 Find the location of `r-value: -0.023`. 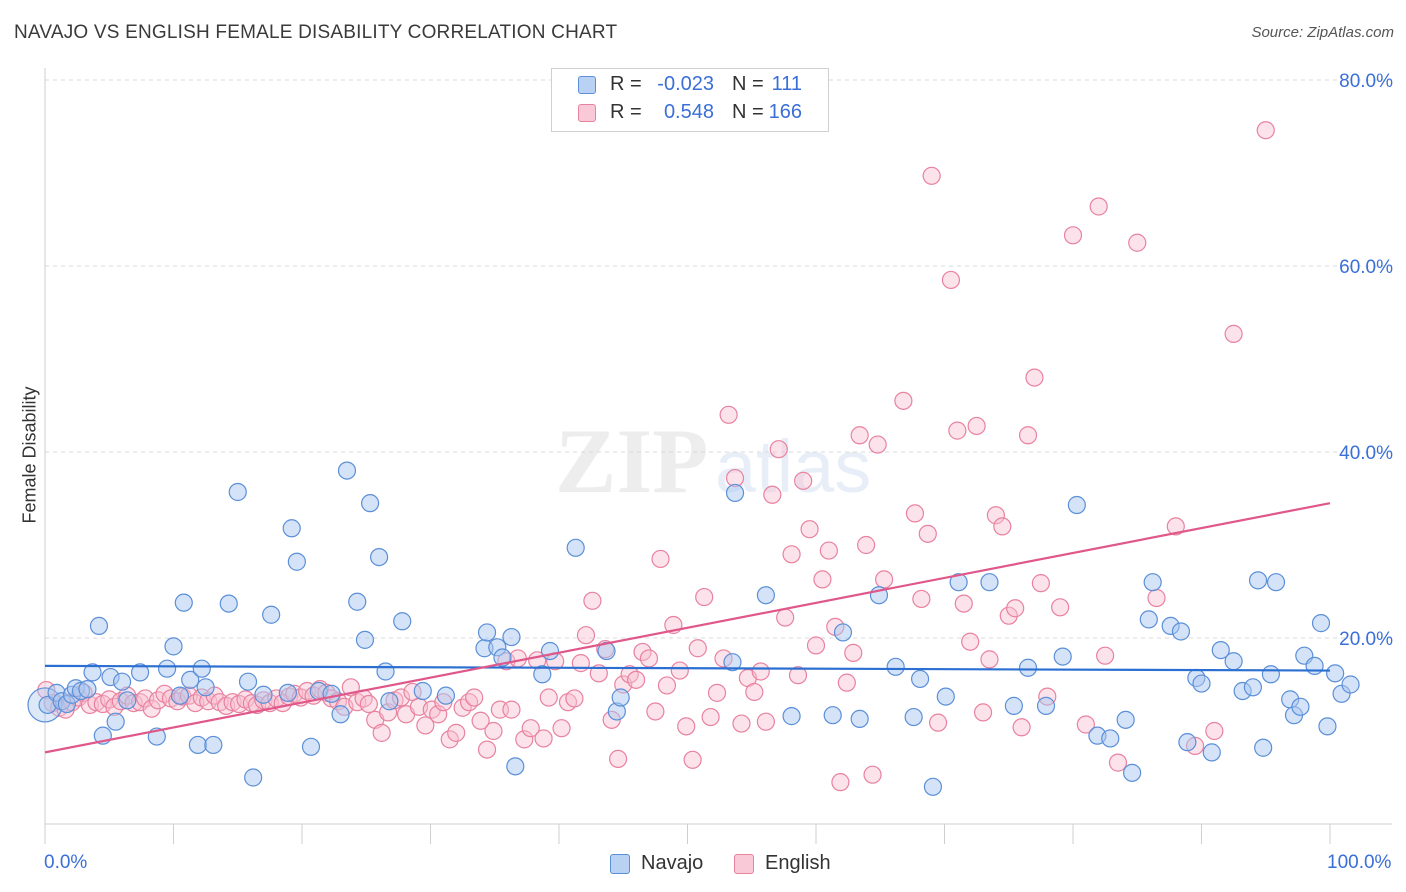

r-value: -0.023 is located at coordinates (685, 84).